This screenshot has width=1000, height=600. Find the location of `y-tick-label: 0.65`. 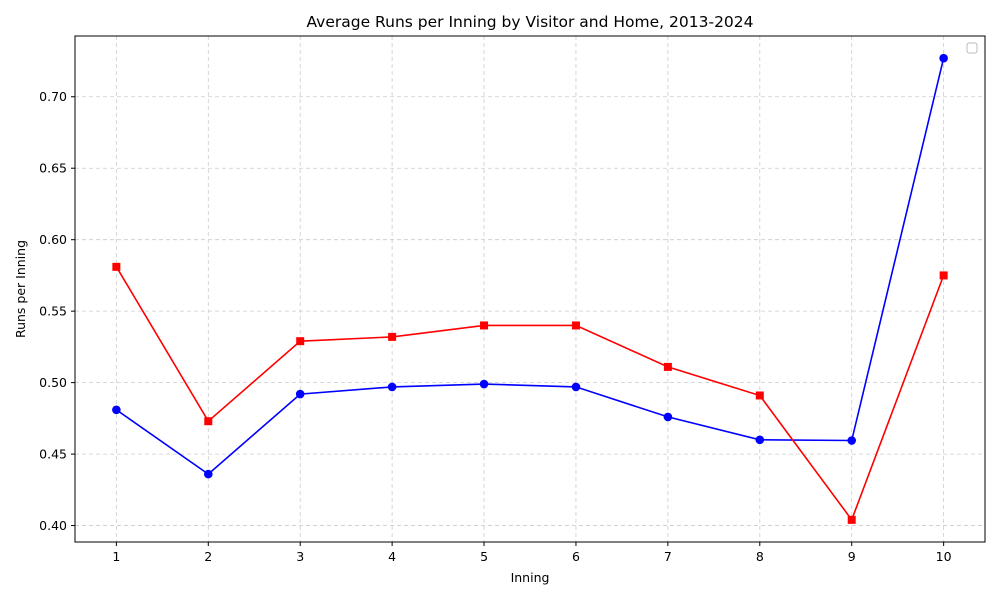

y-tick-label: 0.65 is located at coordinates (53, 168).